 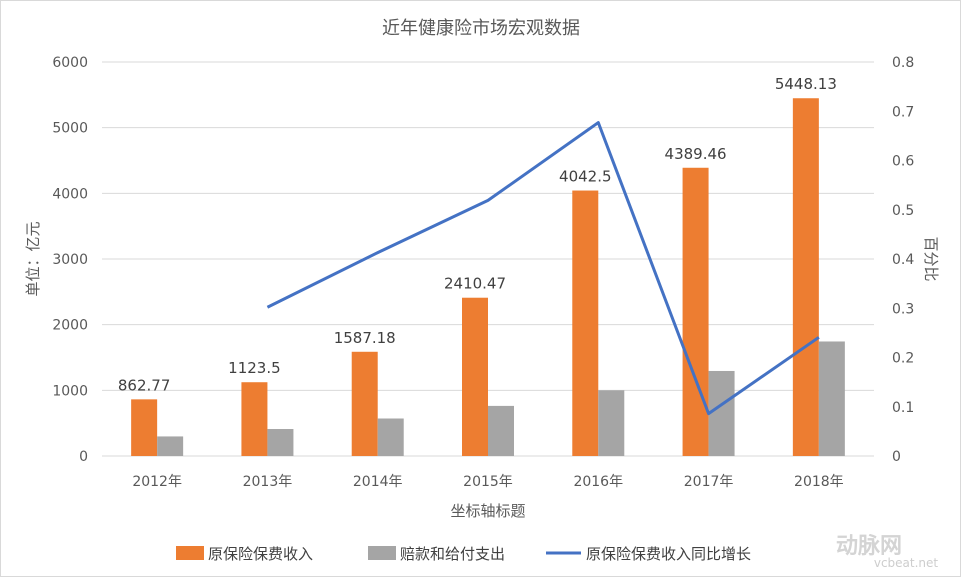 I want to click on bar-data-label: 862.77, so click(x=144, y=385).